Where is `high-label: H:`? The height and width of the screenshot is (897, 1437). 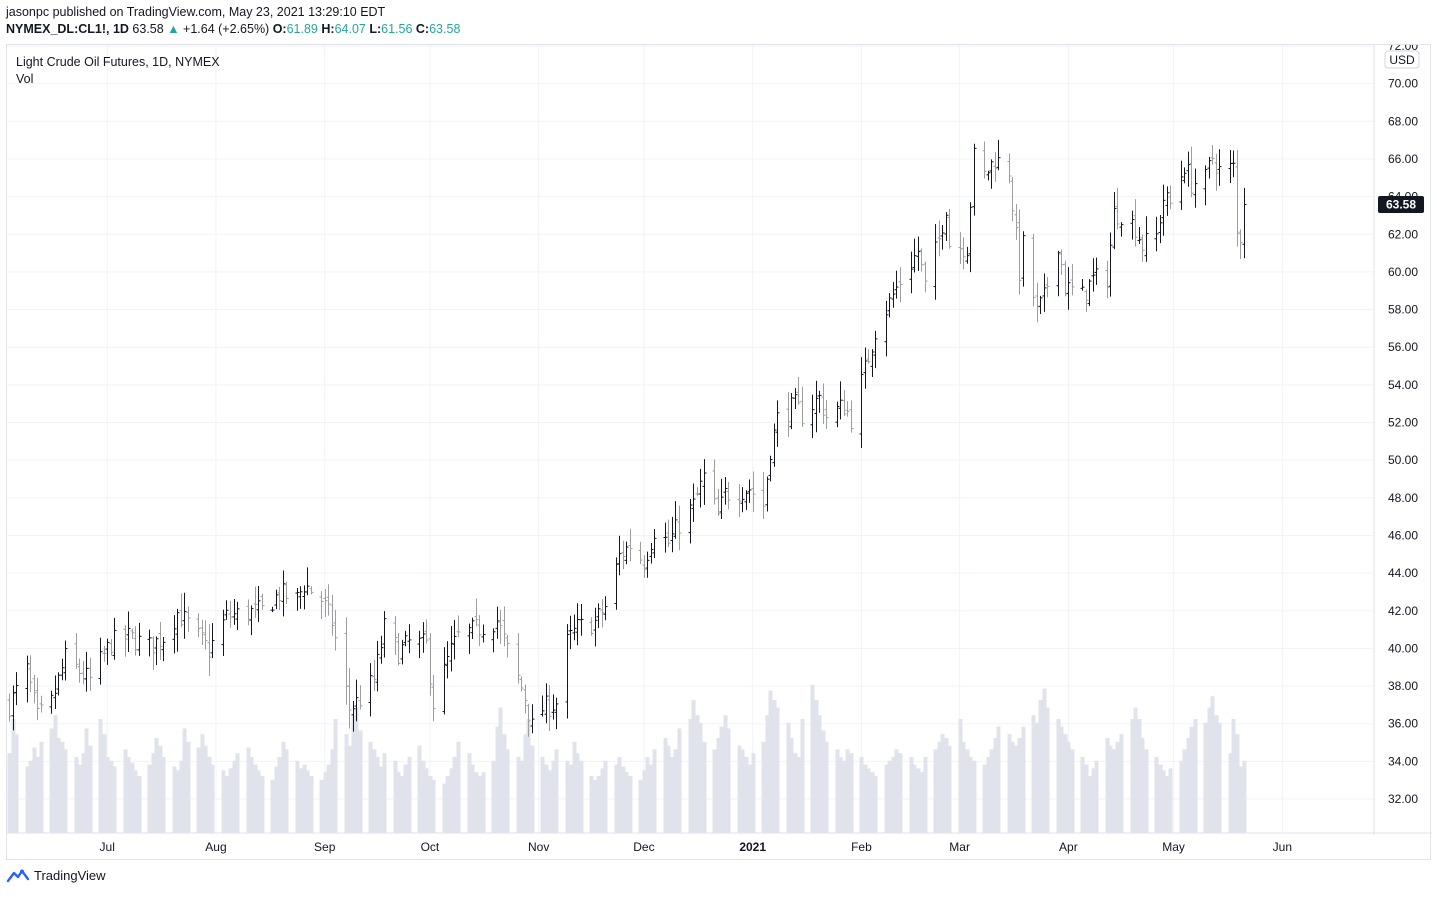
high-label: H: is located at coordinates (328, 29).